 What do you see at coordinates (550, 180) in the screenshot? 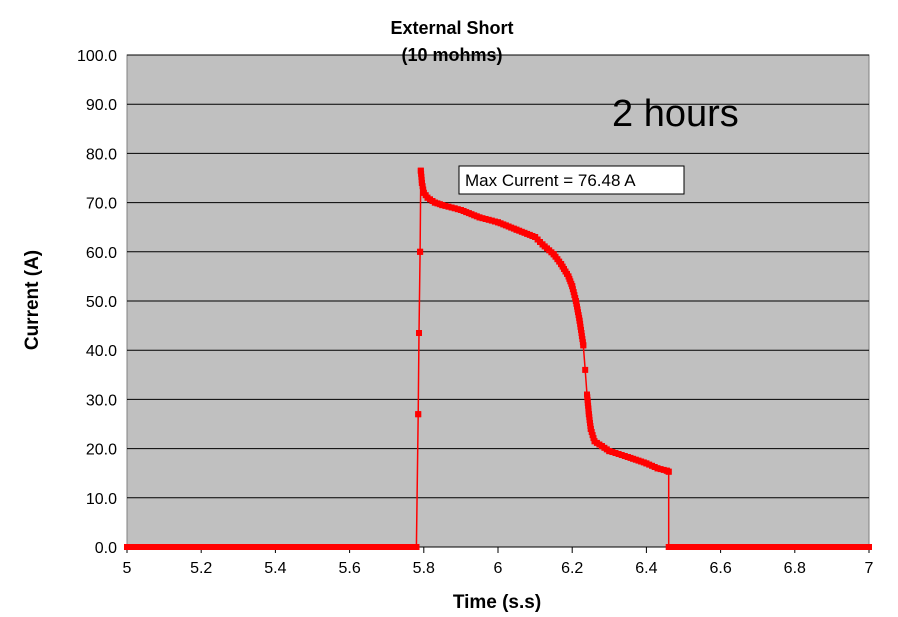
I see `annotation-text: Max Current = 76.48 A` at bounding box center [550, 180].